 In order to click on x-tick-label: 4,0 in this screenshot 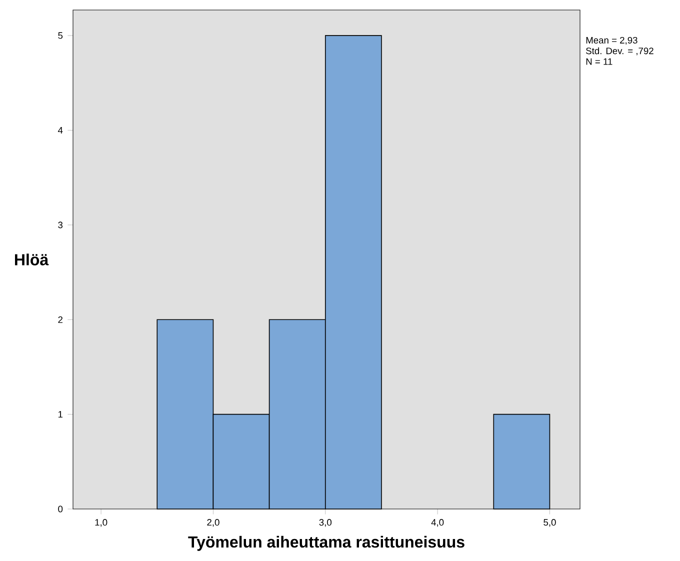, I will do `click(437, 523)`.